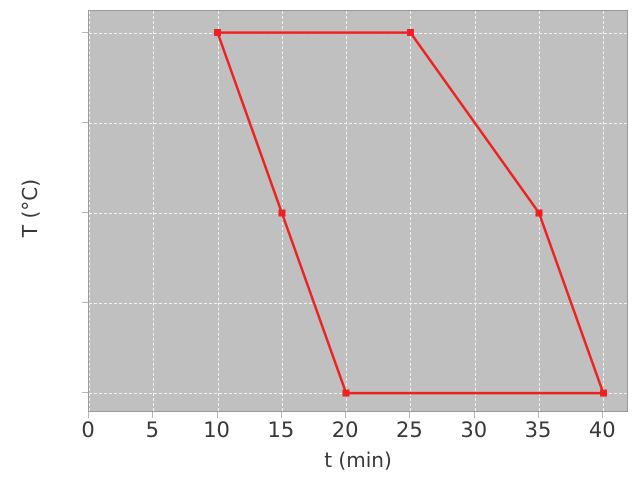 This screenshot has width=640, height=480. What do you see at coordinates (152, 430) in the screenshot?
I see `x-tick-label: 5` at bounding box center [152, 430].